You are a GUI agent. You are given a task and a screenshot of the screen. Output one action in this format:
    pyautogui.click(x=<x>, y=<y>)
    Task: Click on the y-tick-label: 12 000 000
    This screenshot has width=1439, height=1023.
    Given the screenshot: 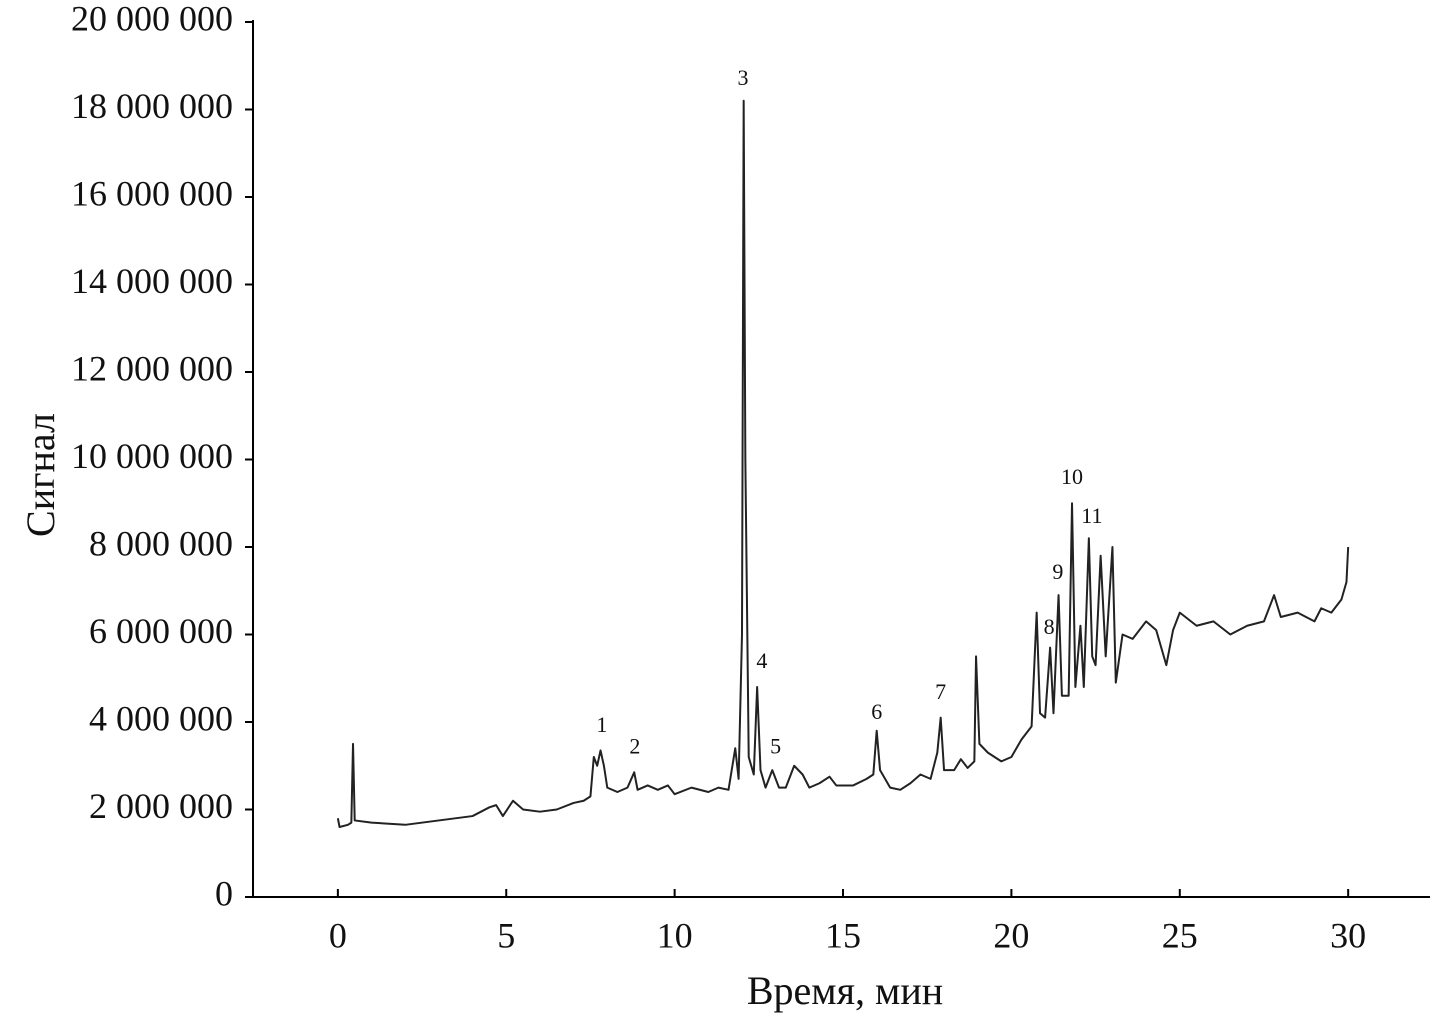 What is the action you would take?
    pyautogui.click(x=152, y=368)
    